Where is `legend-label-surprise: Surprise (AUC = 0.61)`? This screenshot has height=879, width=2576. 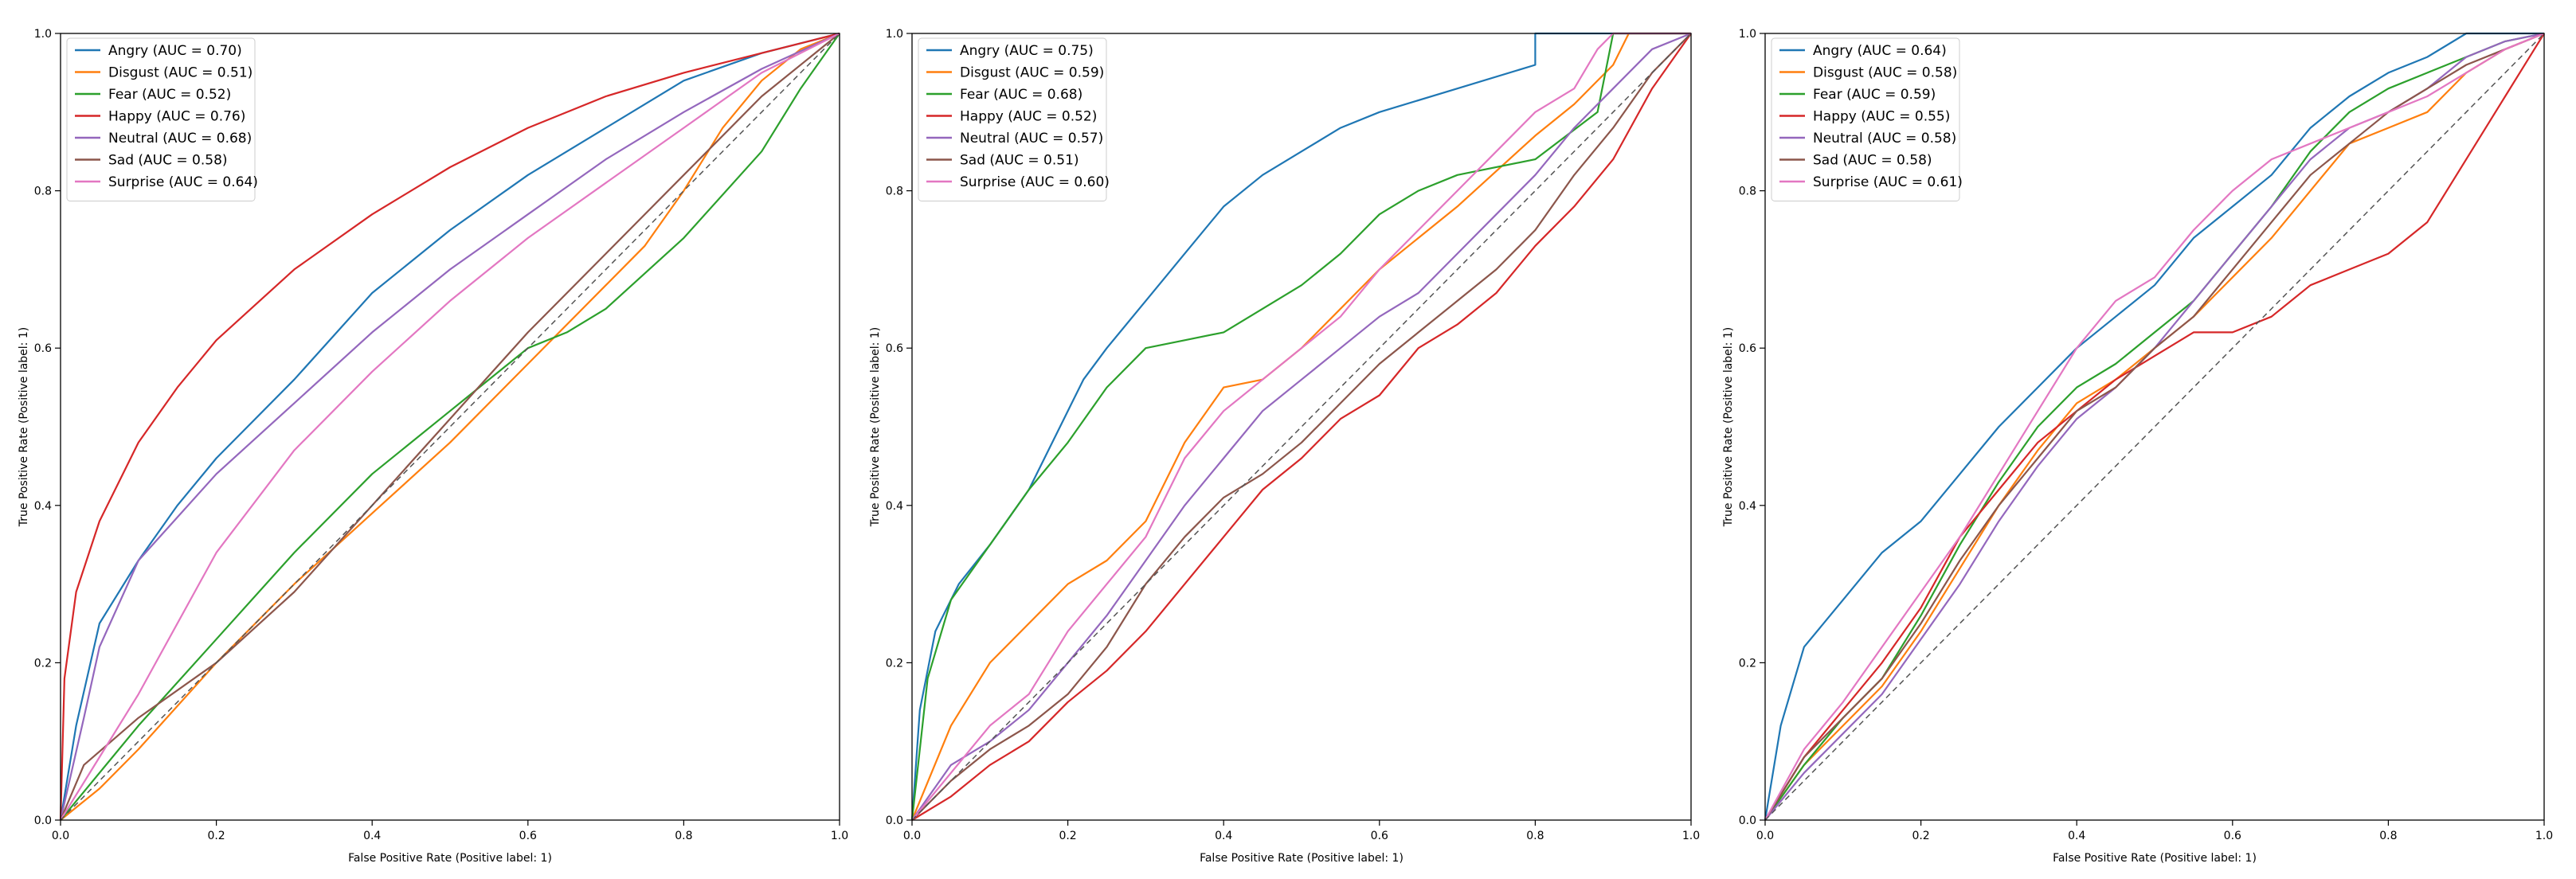 legend-label-surprise: Surprise (AUC = 0.61) is located at coordinates (1888, 182).